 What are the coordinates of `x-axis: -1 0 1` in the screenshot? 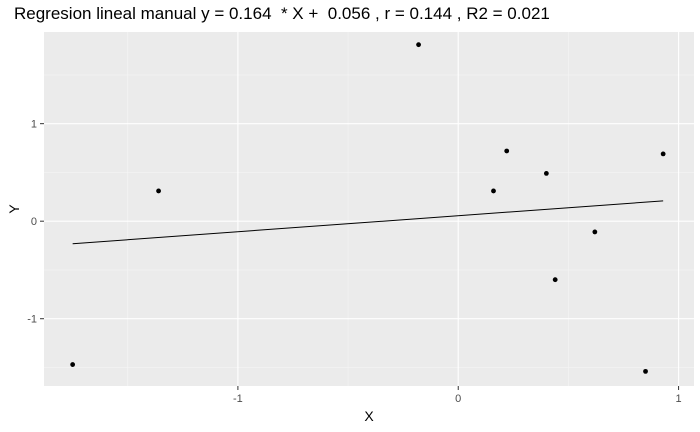 It's located at (457, 395).